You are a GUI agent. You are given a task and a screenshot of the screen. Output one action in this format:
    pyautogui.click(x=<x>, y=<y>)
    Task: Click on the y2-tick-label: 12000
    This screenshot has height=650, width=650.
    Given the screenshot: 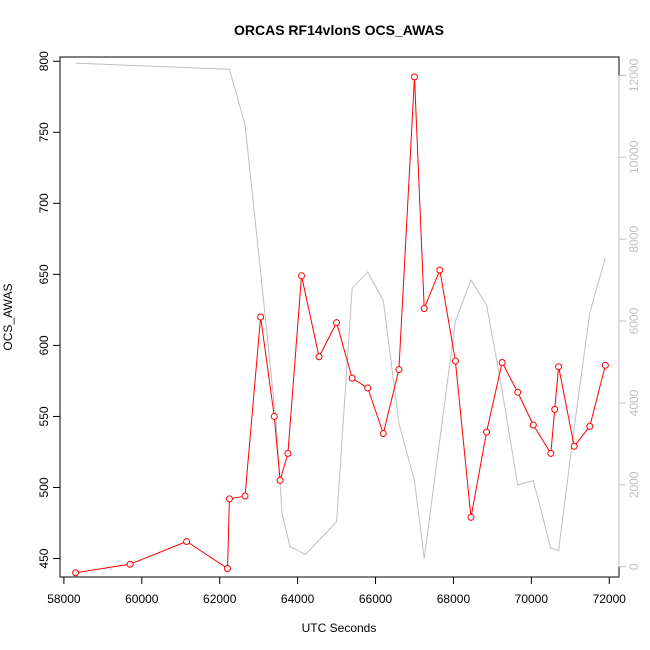 What is the action you would take?
    pyautogui.click(x=634, y=75)
    